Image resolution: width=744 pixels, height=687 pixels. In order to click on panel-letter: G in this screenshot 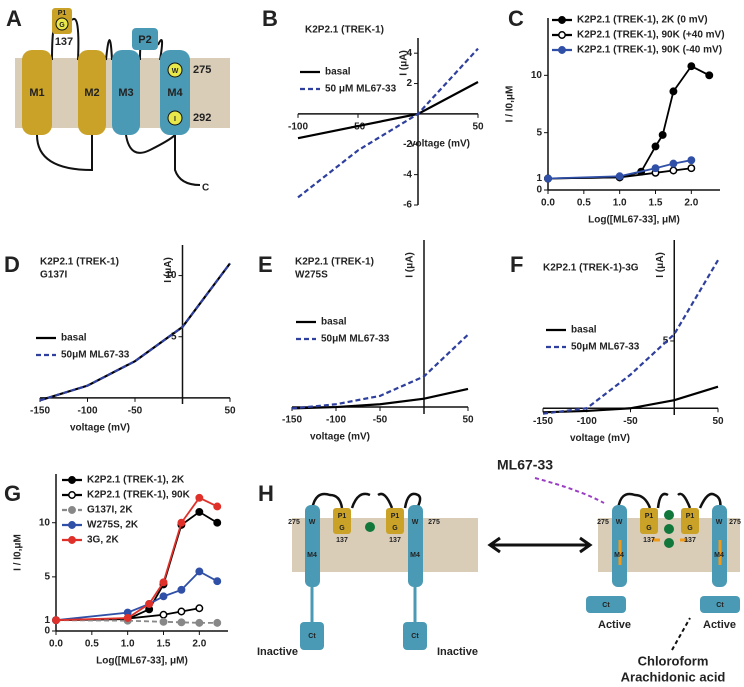, I will do `click(12, 493)`.